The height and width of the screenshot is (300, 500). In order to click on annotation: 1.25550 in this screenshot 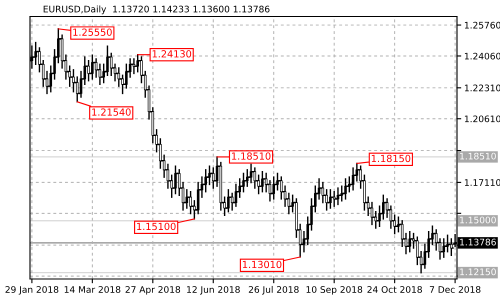, I will do `click(92, 32)`.